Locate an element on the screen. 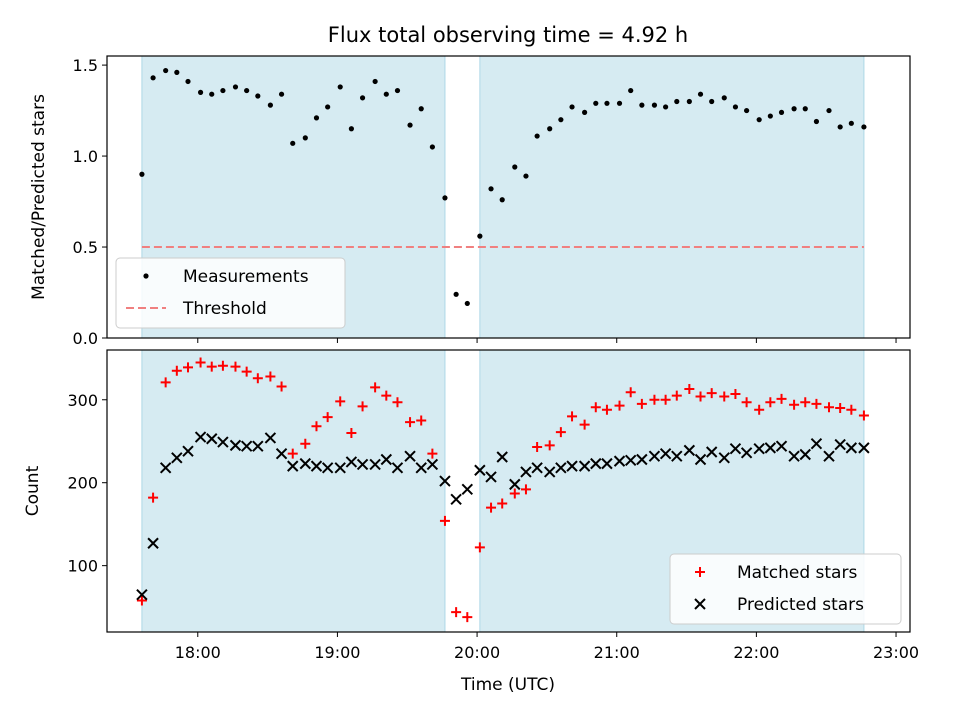 This screenshot has width=960, height=720. chart-title: Flux total observing time = 4.92 h is located at coordinates (508, 35).